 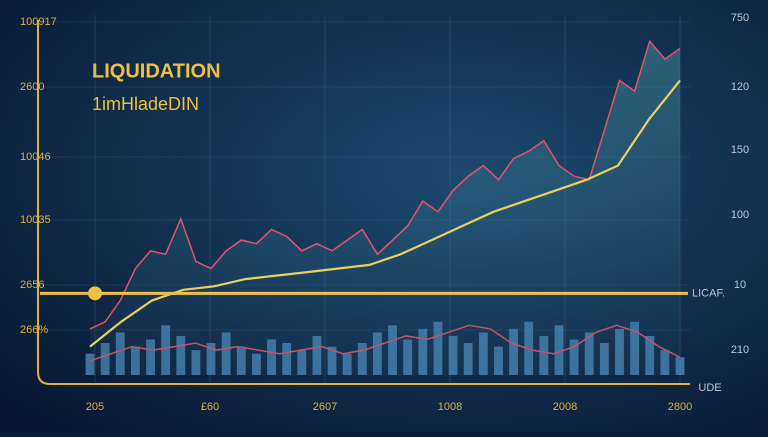 I want to click on right-axis-label: 150, so click(x=740, y=150).